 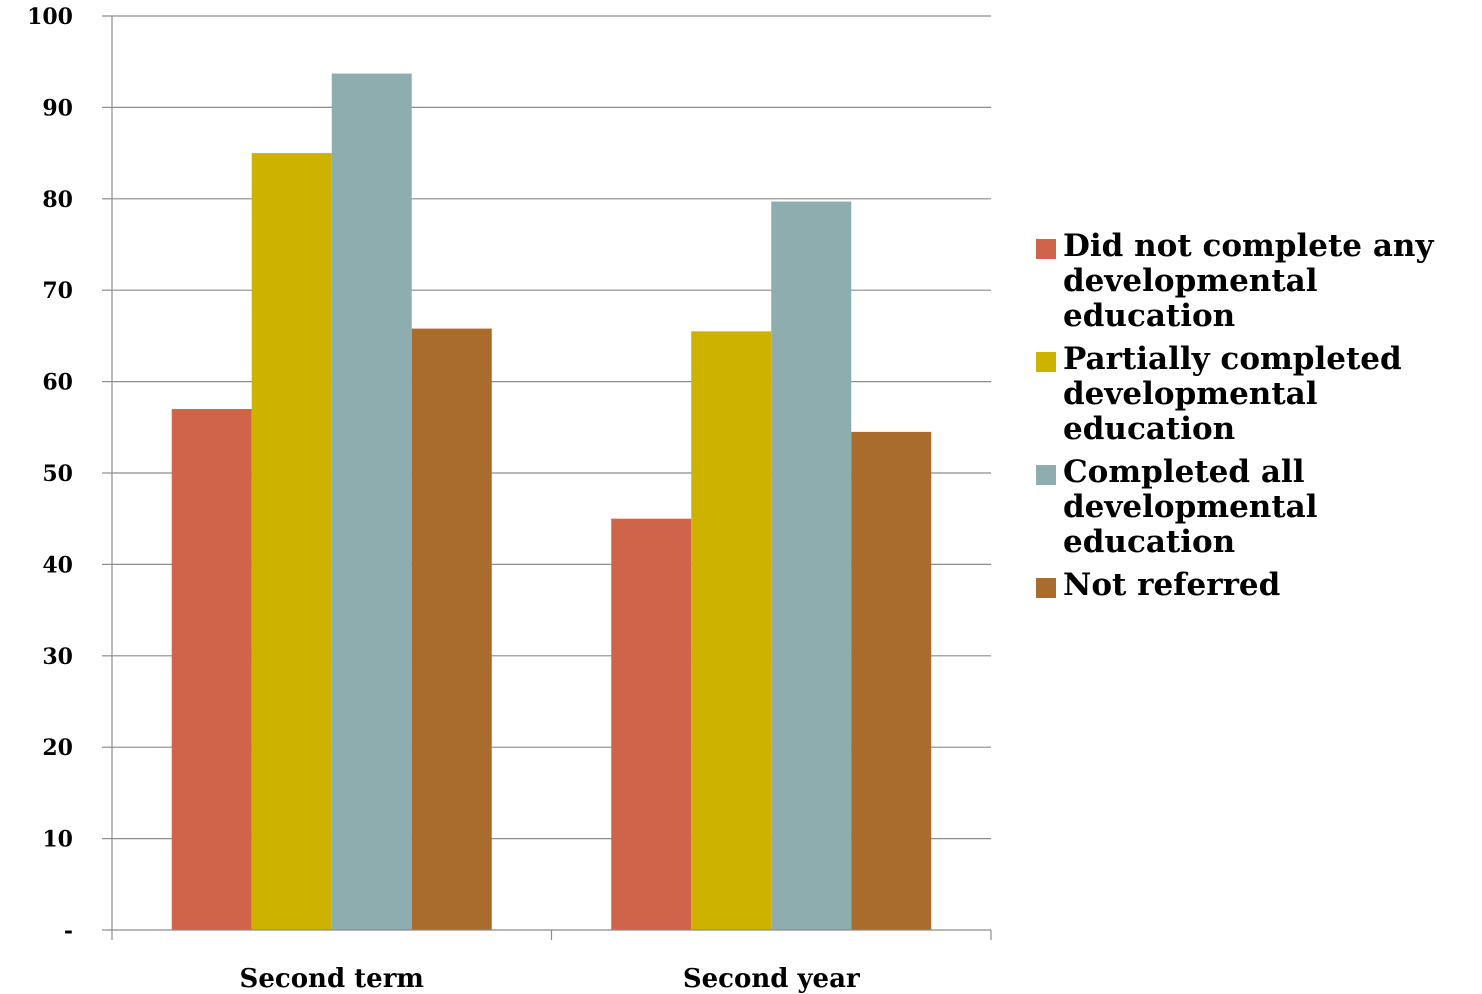 What do you see at coordinates (551, 961) in the screenshot?
I see `x-axis: Second term Second year` at bounding box center [551, 961].